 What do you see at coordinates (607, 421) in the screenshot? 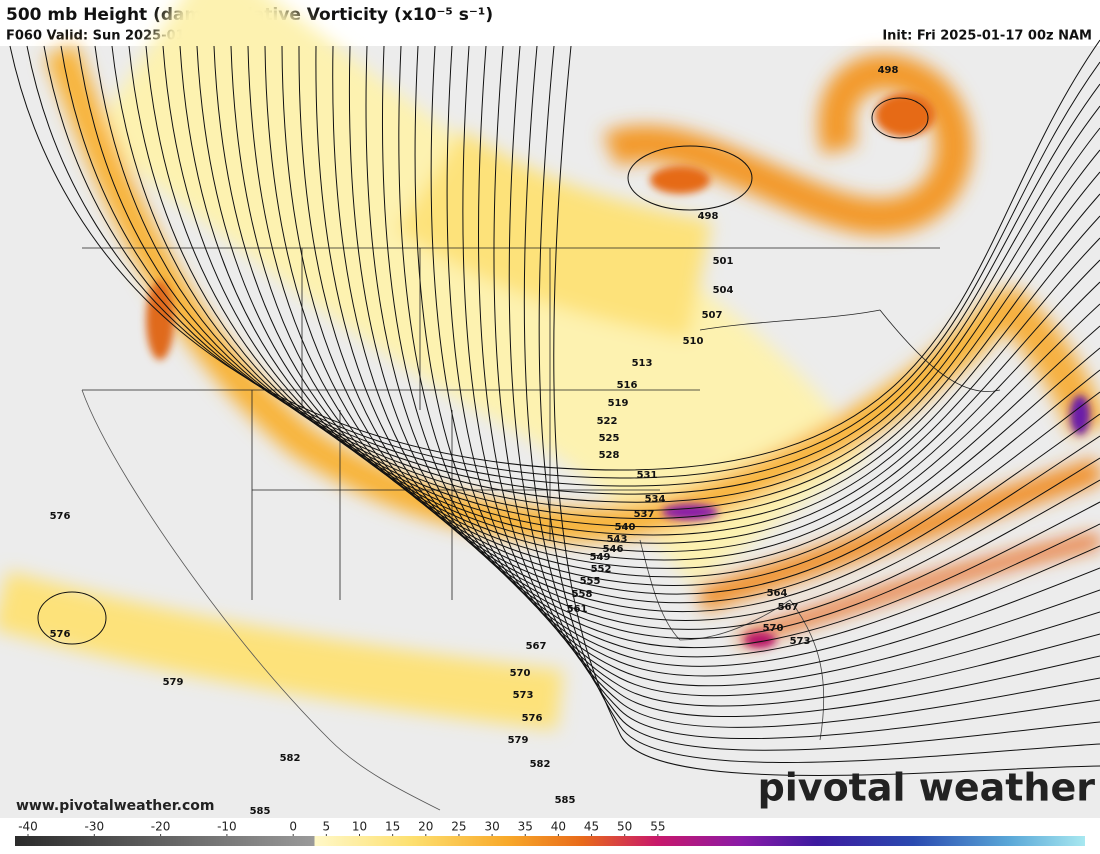
I see `contour-label: 522` at bounding box center [607, 421].